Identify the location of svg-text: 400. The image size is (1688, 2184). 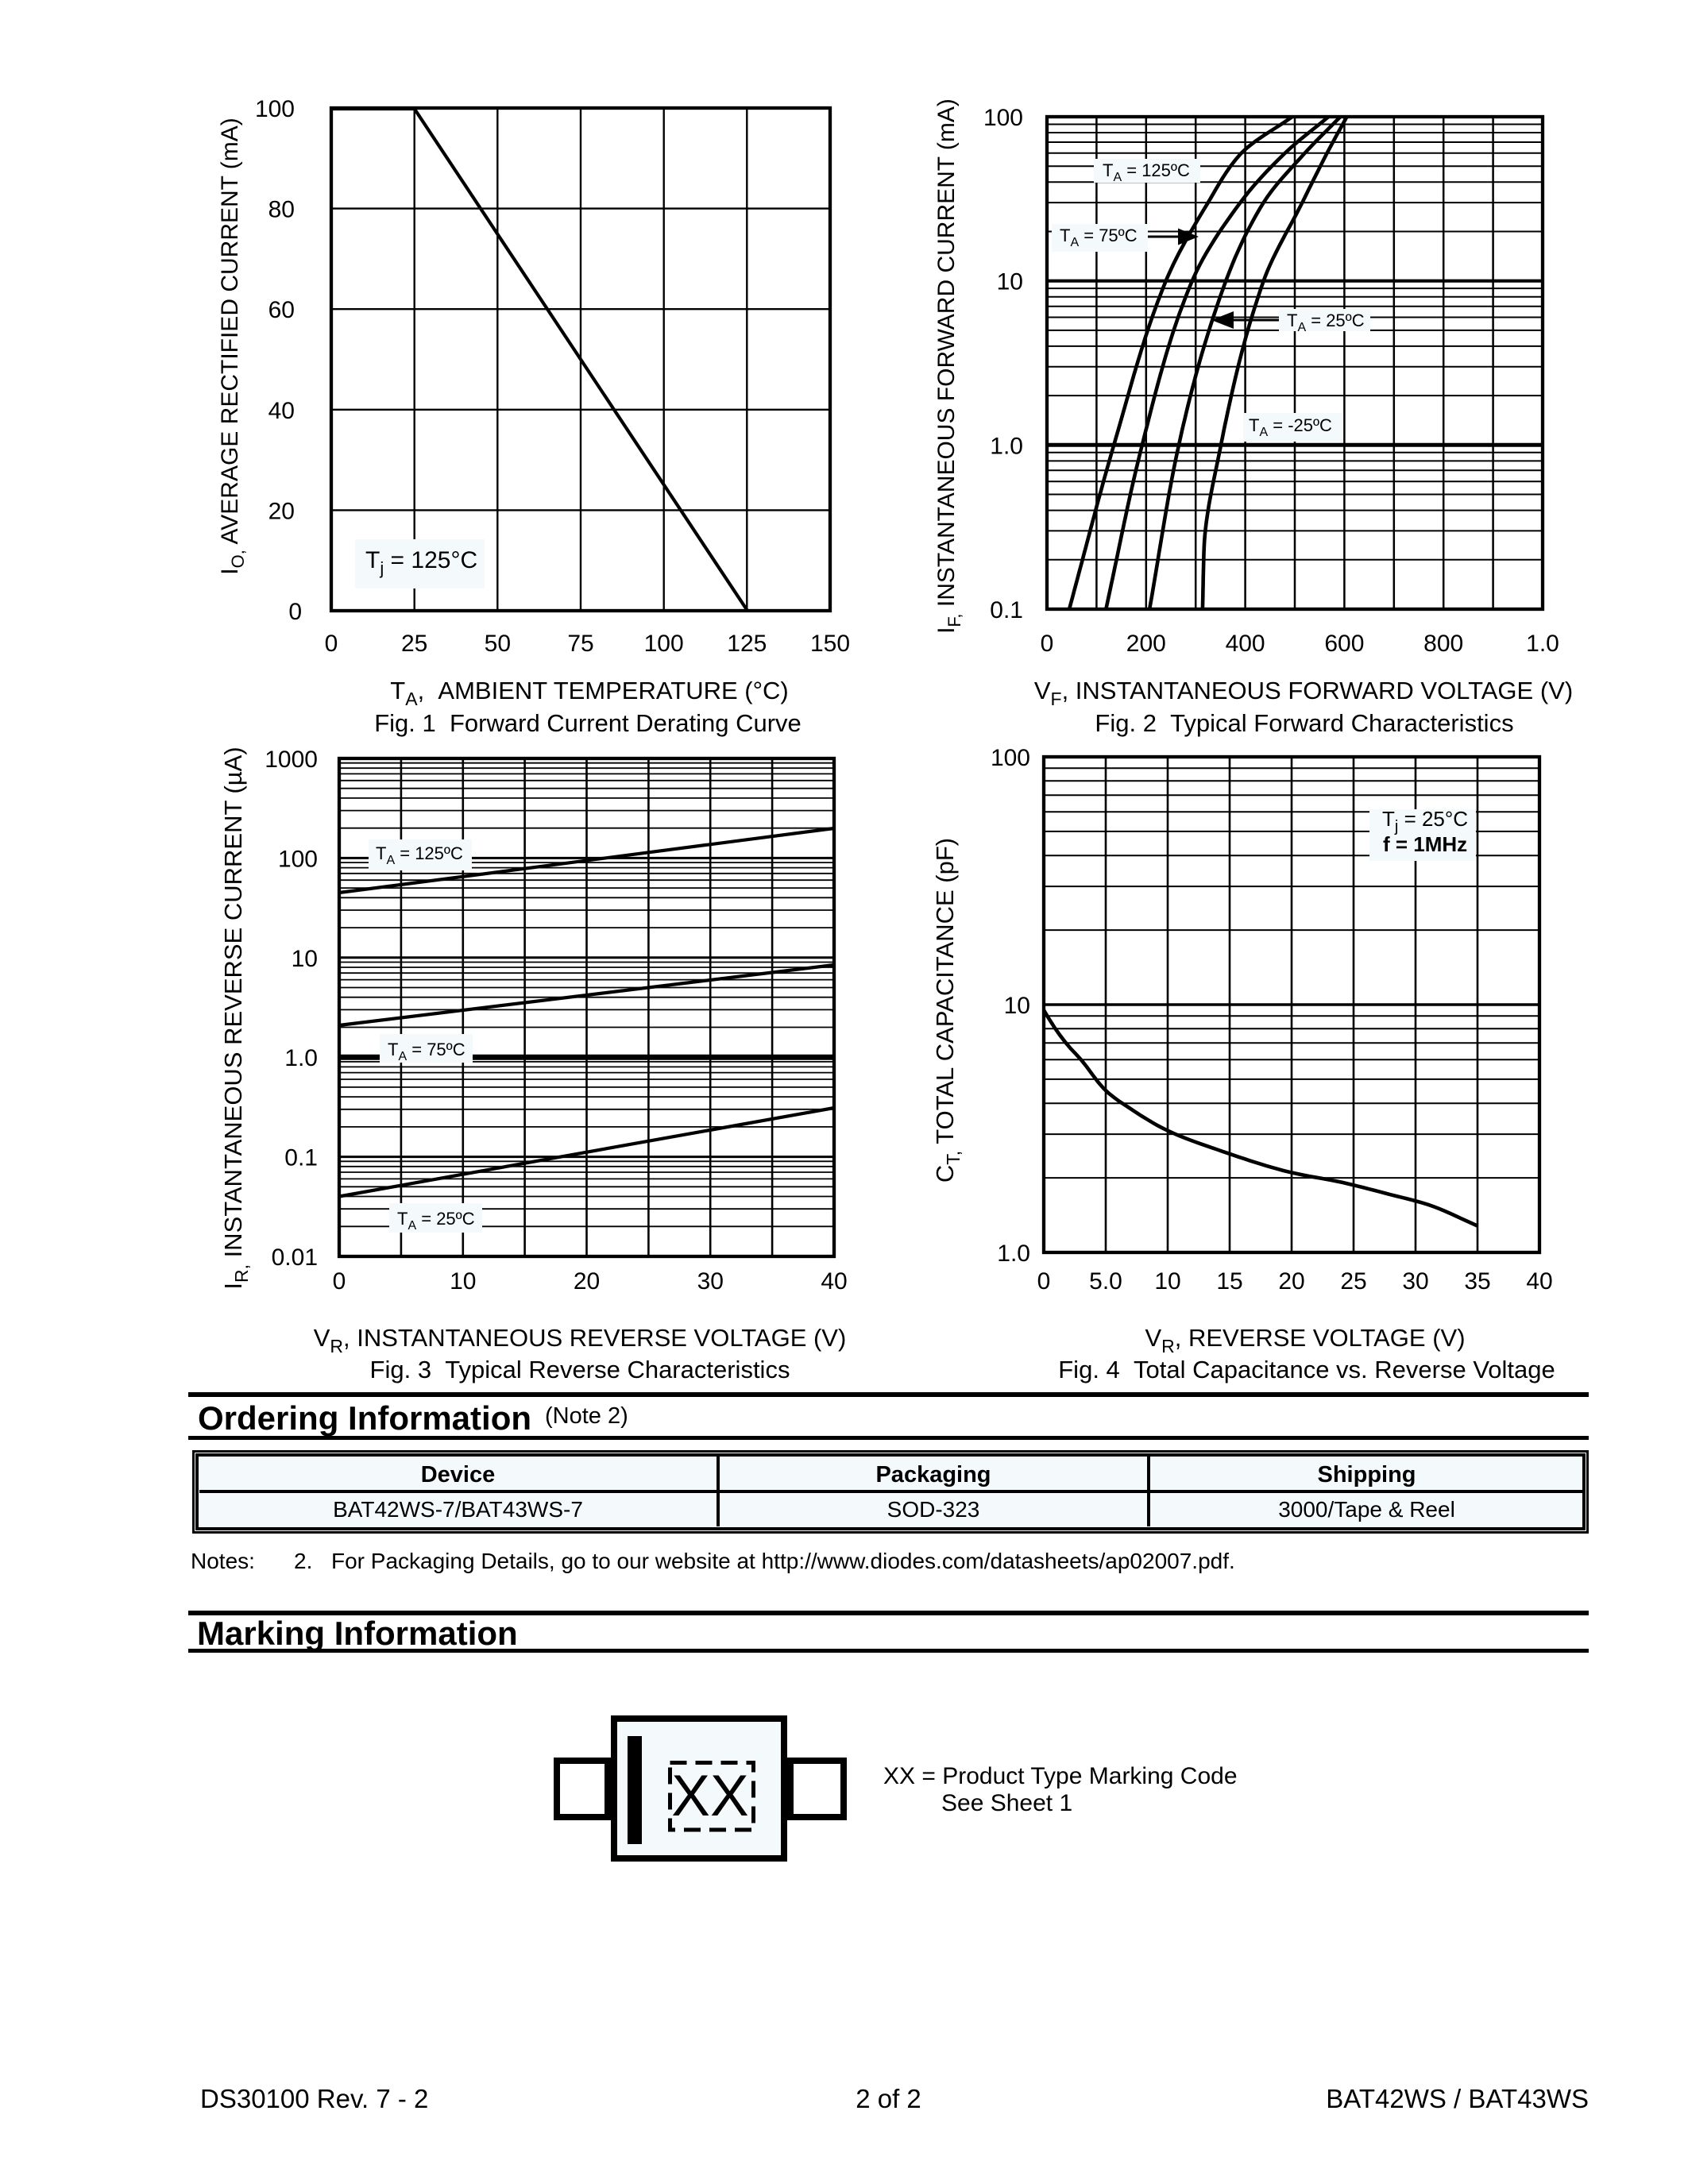
(1245, 644).